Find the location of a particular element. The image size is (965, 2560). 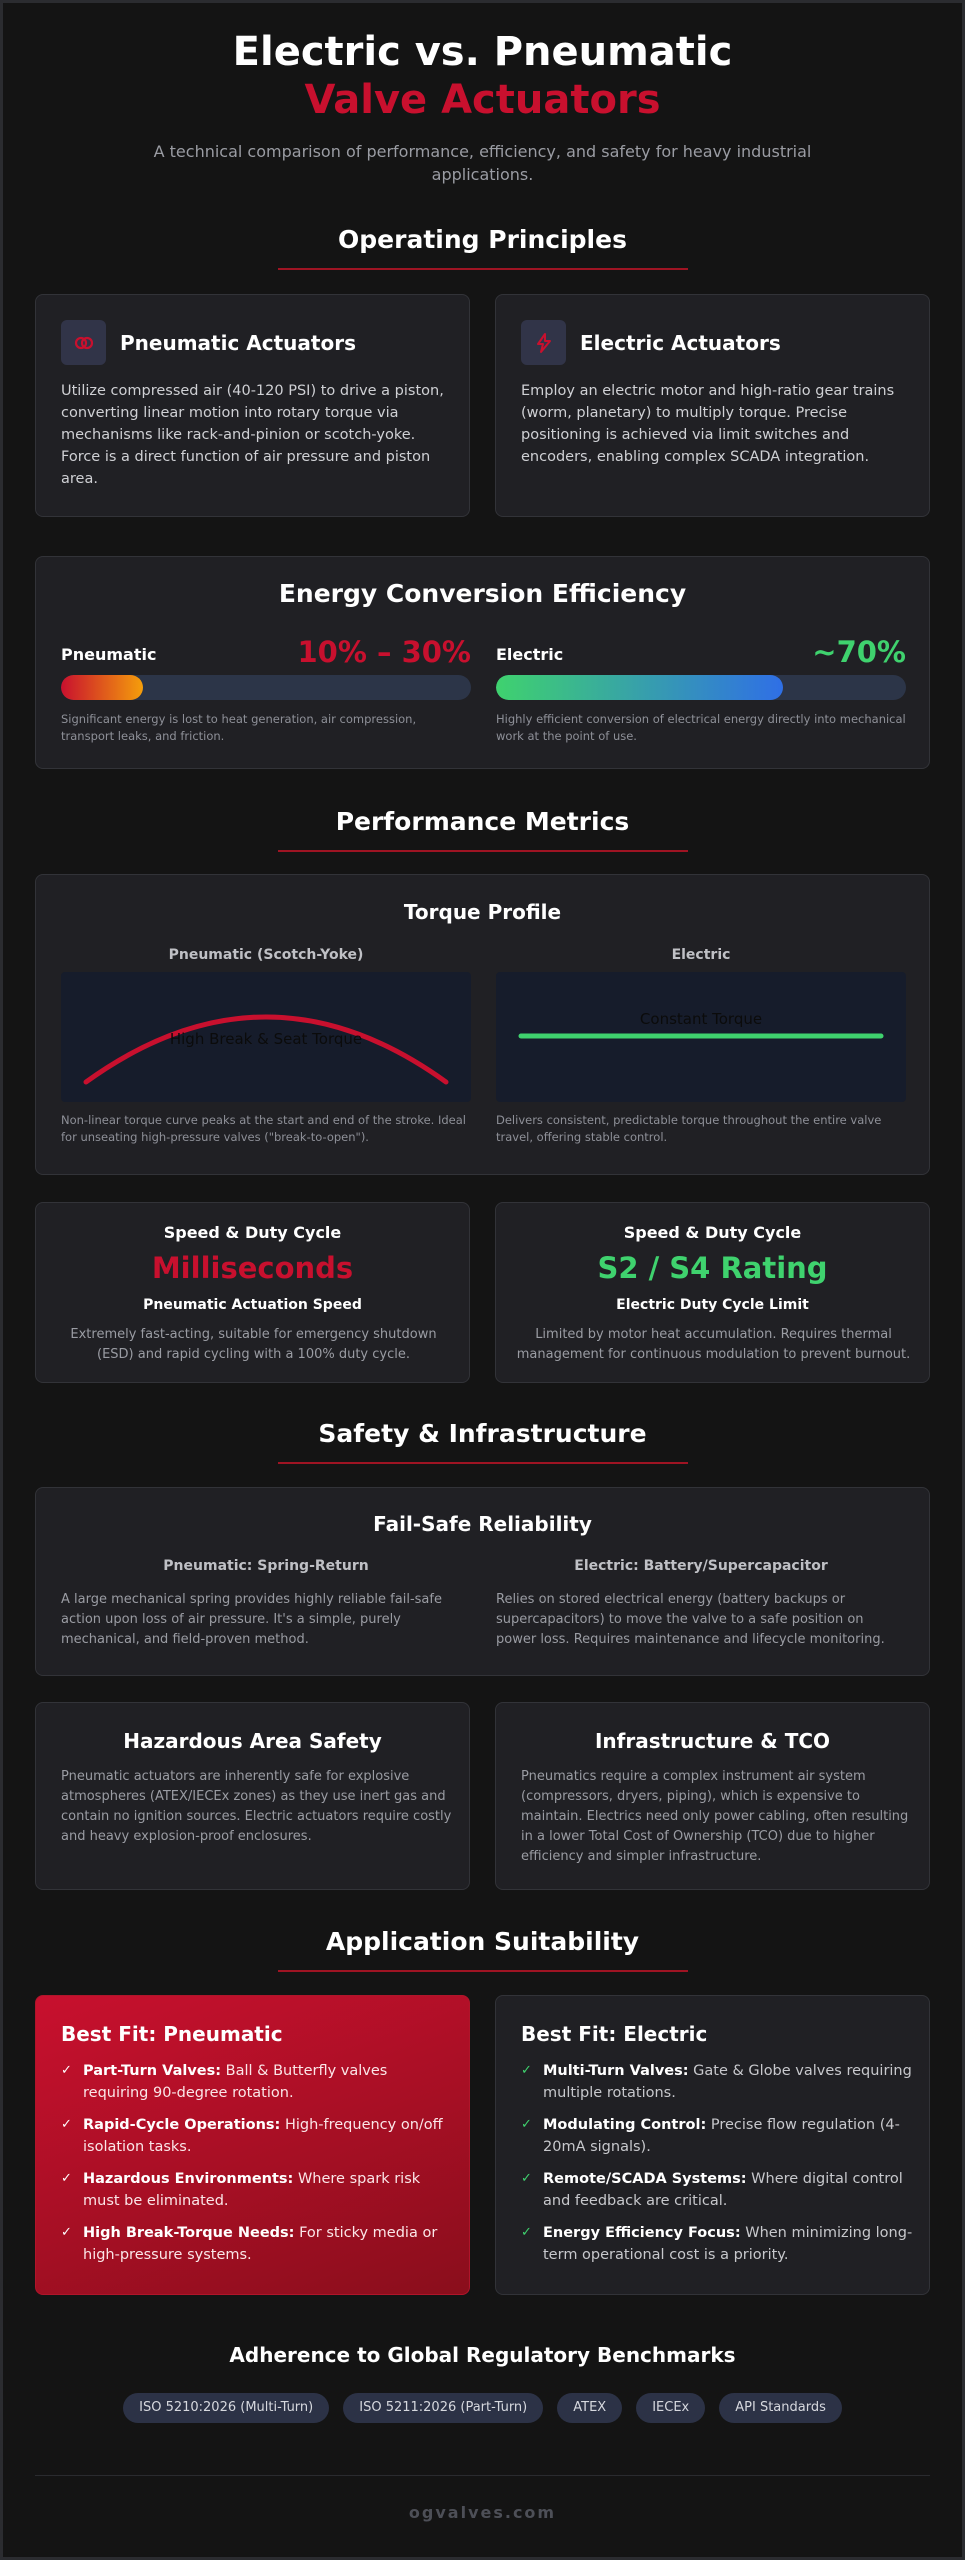

card-title: Best Fit: Pneumatic is located at coordinates (172, 2034).